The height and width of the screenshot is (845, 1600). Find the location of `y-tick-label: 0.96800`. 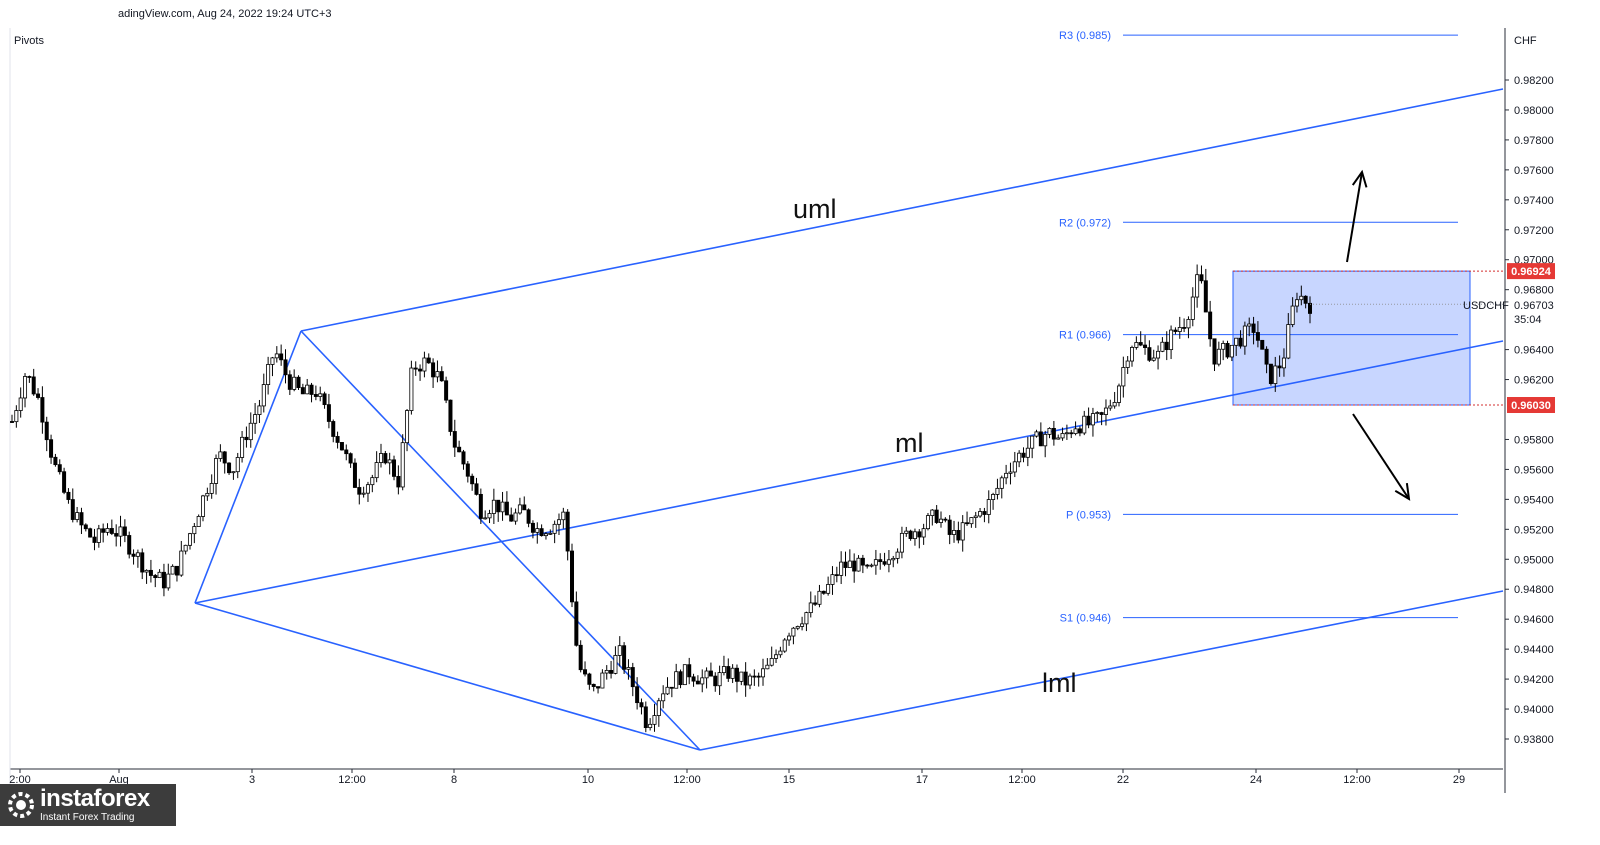

y-tick-label: 0.96800 is located at coordinates (1534, 291).